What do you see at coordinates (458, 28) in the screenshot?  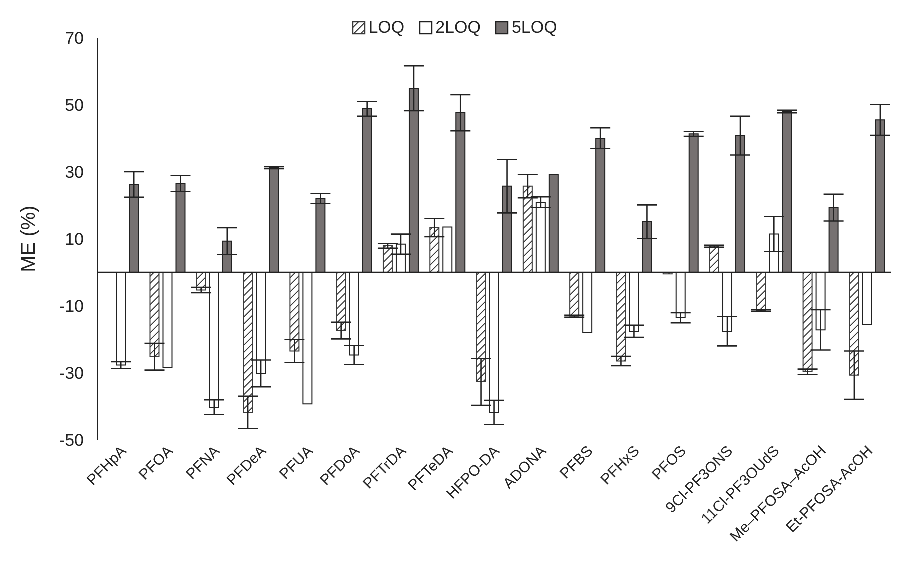 I see `legend-label: 2LOQ` at bounding box center [458, 28].